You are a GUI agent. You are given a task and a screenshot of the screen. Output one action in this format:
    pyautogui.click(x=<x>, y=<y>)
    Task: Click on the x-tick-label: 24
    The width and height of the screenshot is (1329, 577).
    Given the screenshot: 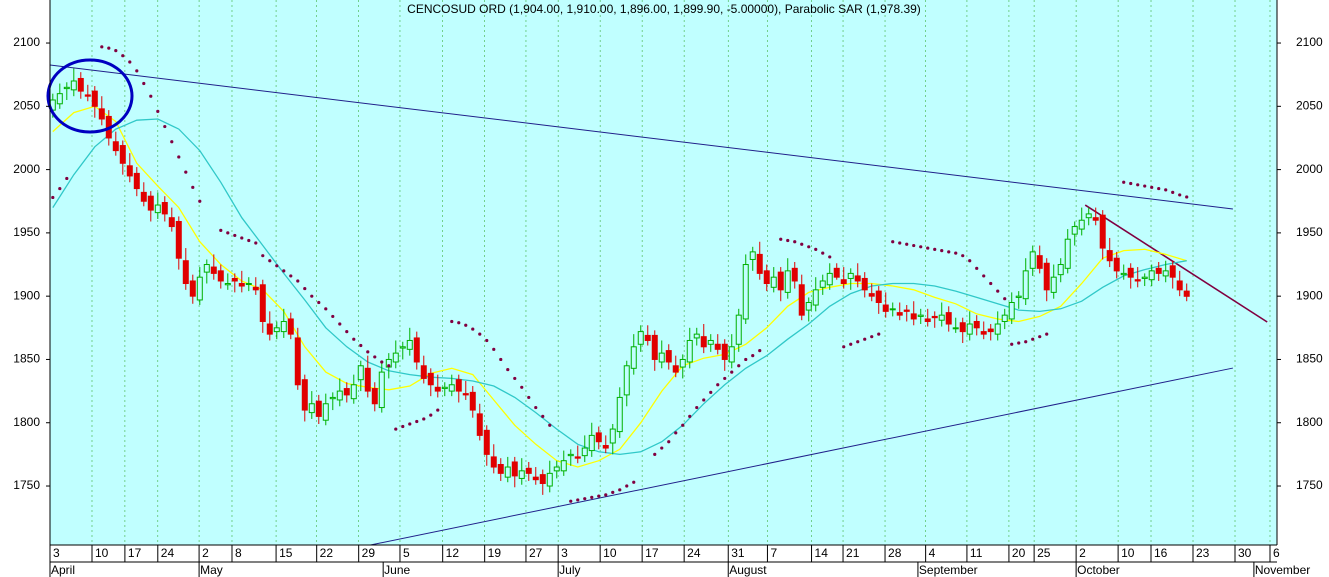 What is the action you would take?
    pyautogui.click(x=168, y=553)
    